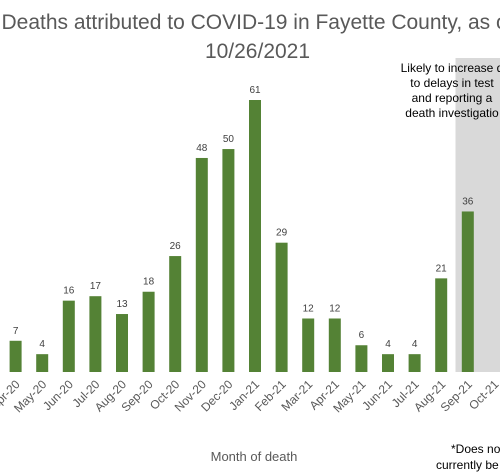 This screenshot has height=474, width=500. I want to click on data-label-aug-21: 21, so click(442, 268).